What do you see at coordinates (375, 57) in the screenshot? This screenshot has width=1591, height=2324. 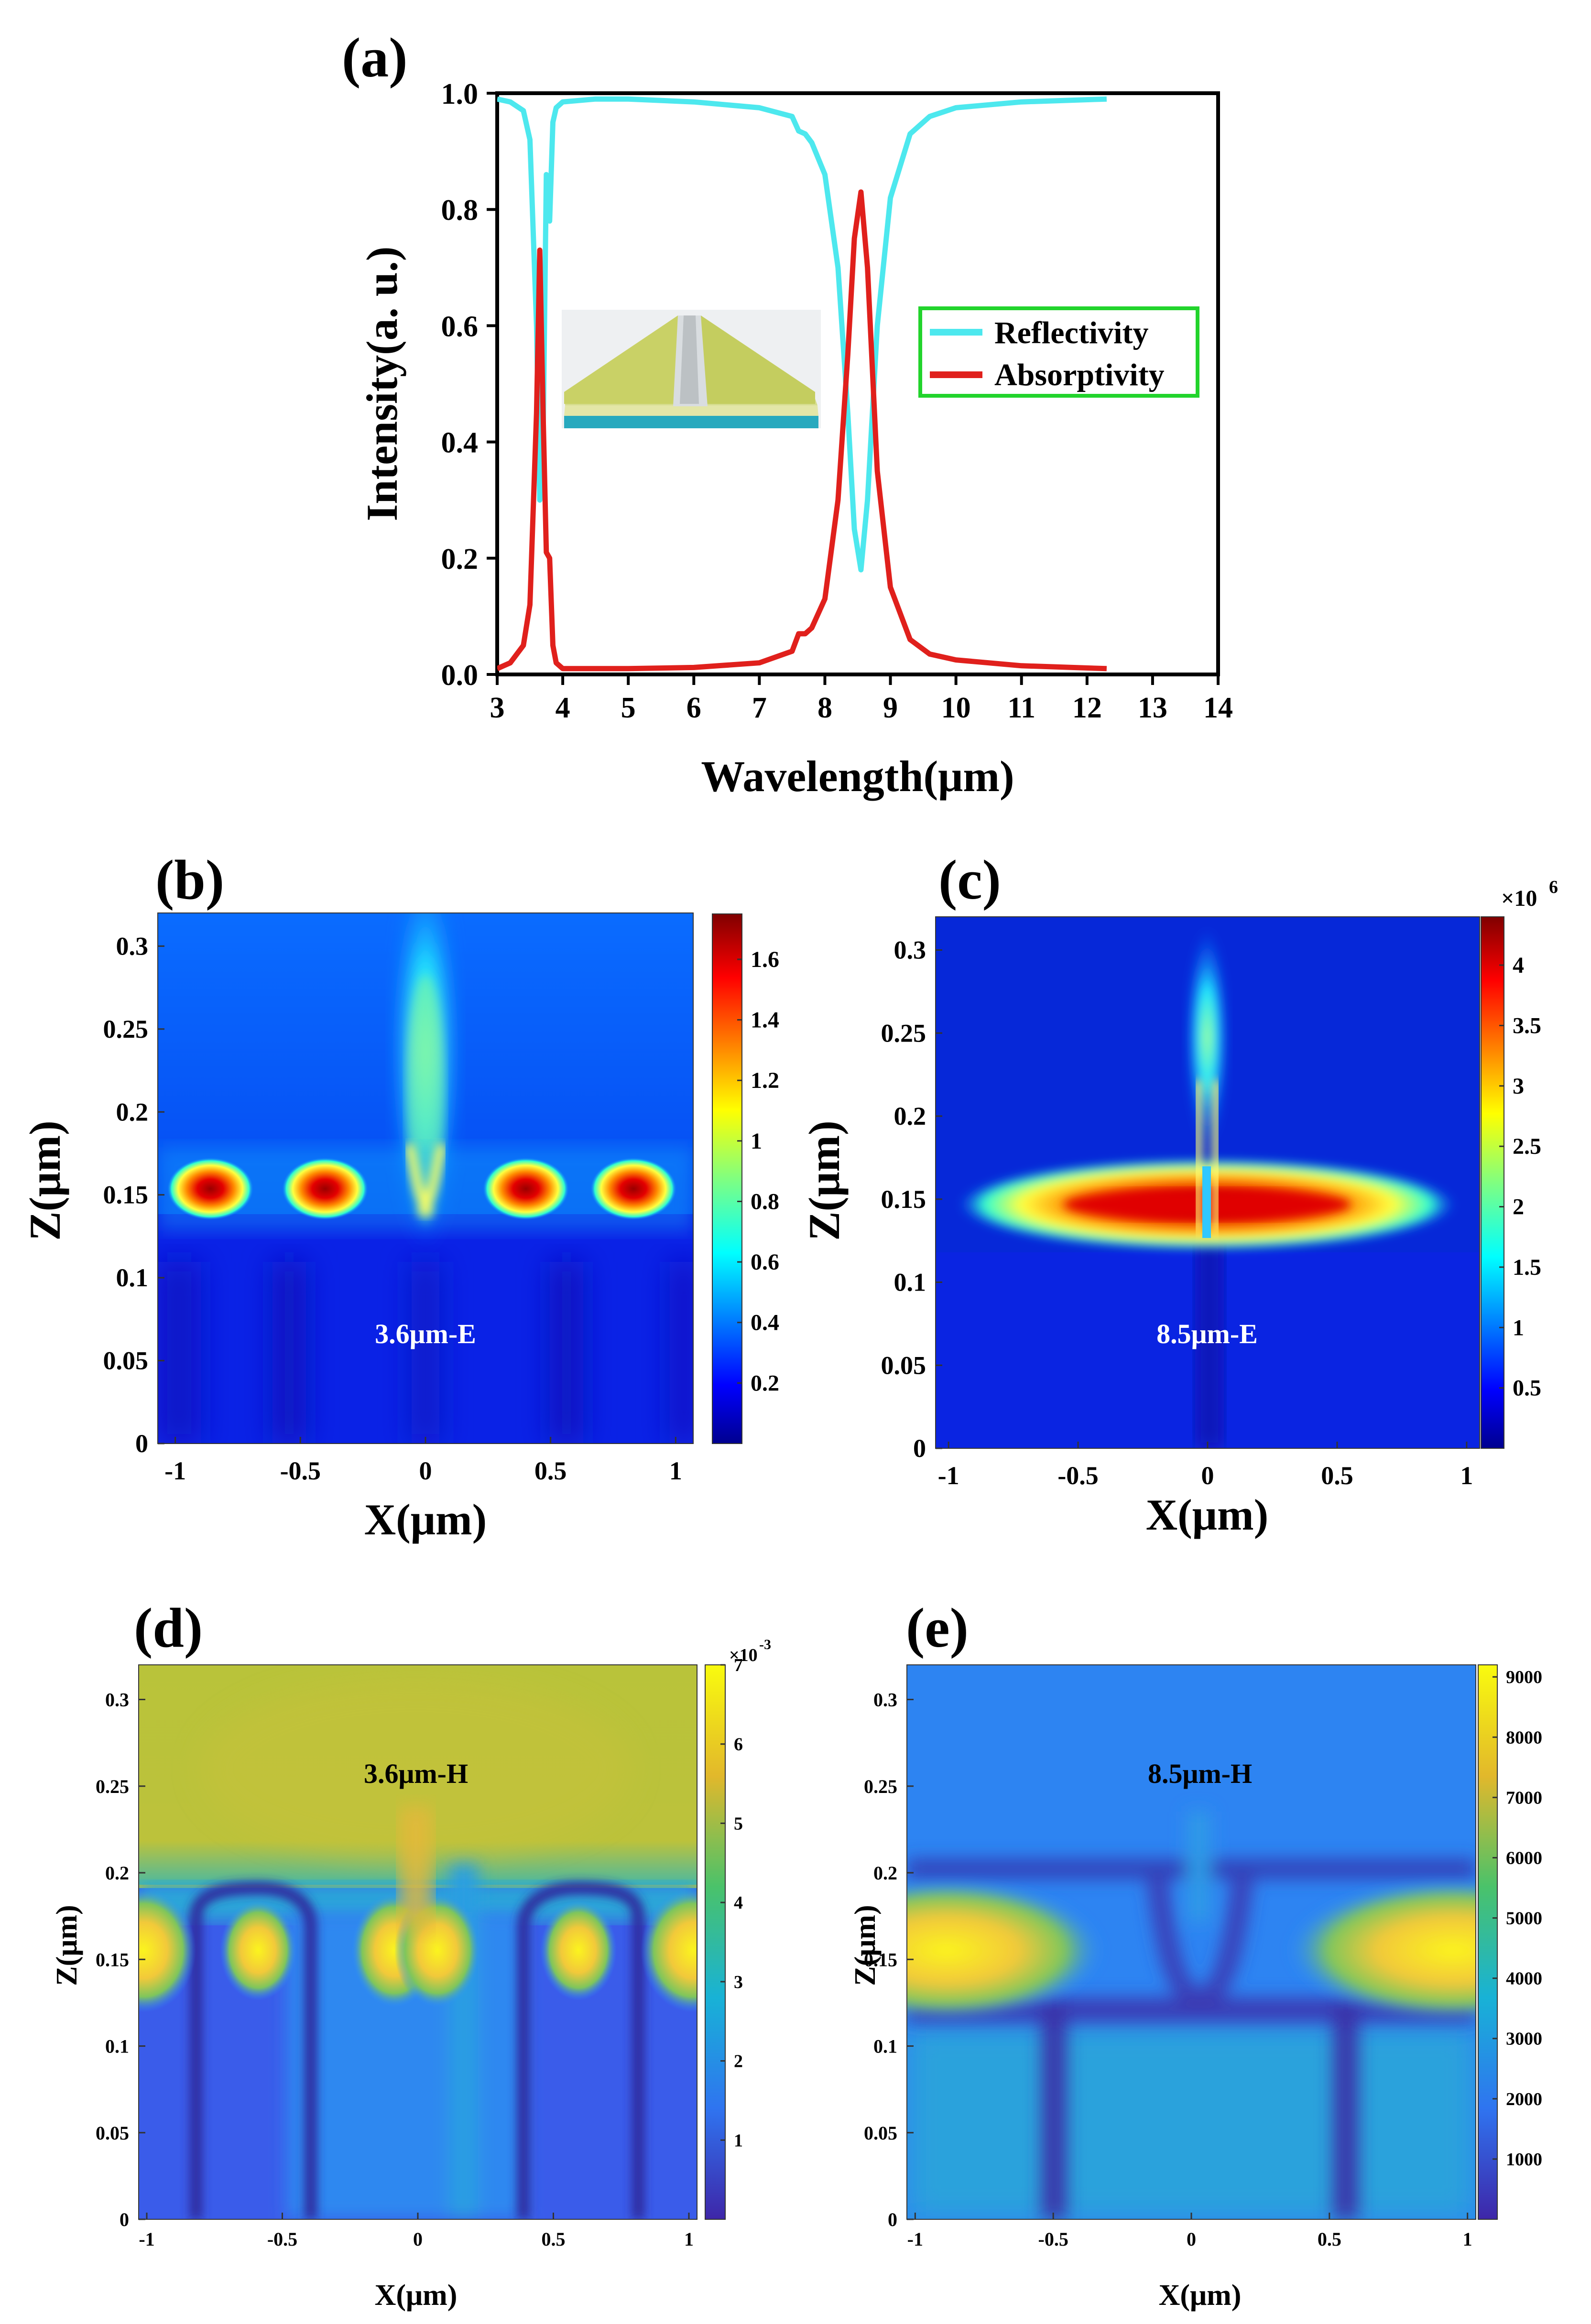 I see `panel-label-a: (a)` at bounding box center [375, 57].